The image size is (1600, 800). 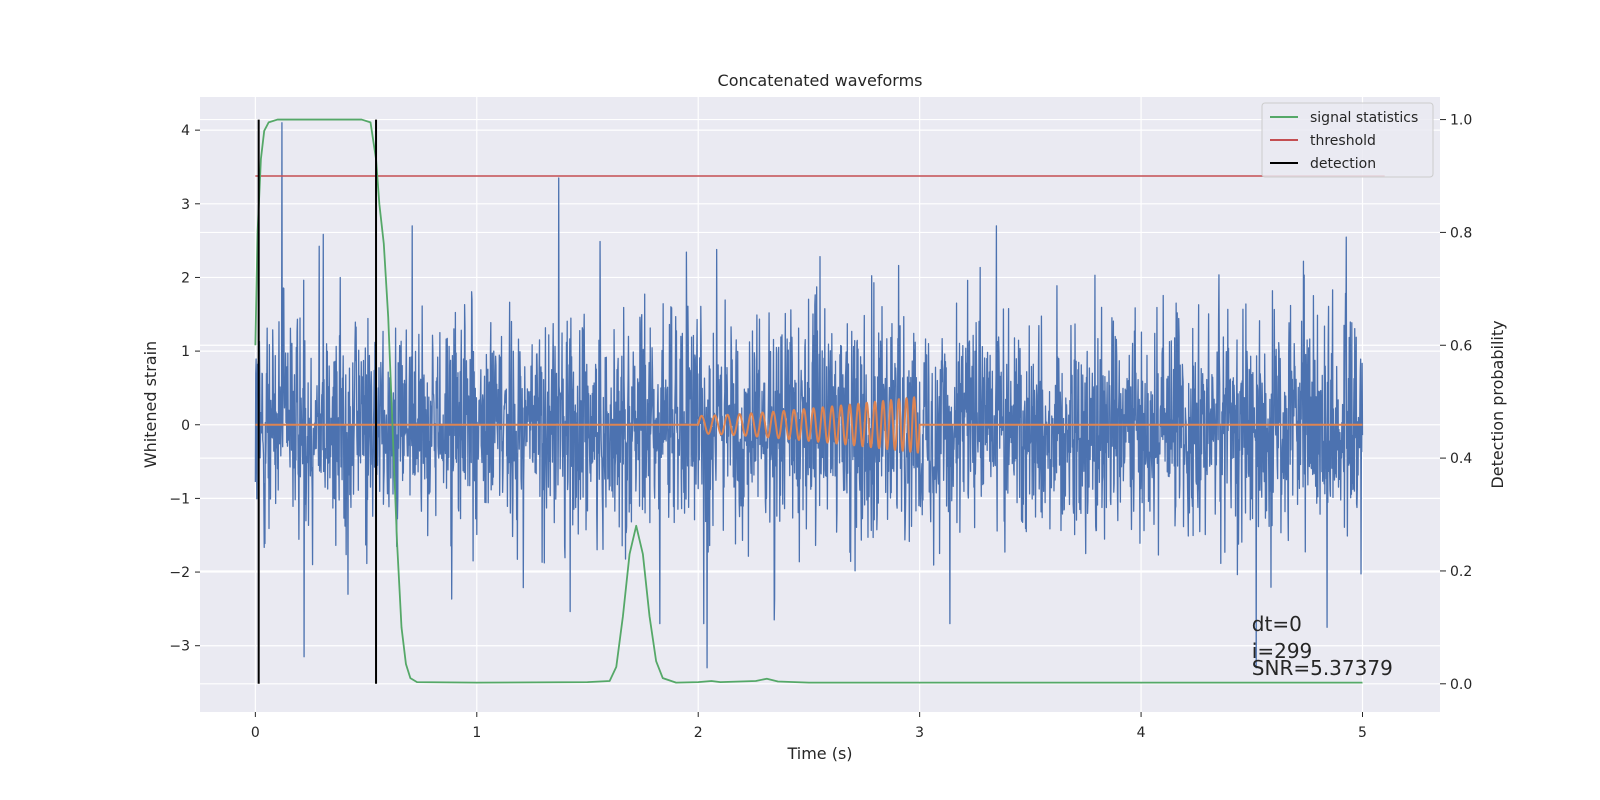 What do you see at coordinates (1461, 459) in the screenshot?
I see `y-right-tick-label: 0.4` at bounding box center [1461, 459].